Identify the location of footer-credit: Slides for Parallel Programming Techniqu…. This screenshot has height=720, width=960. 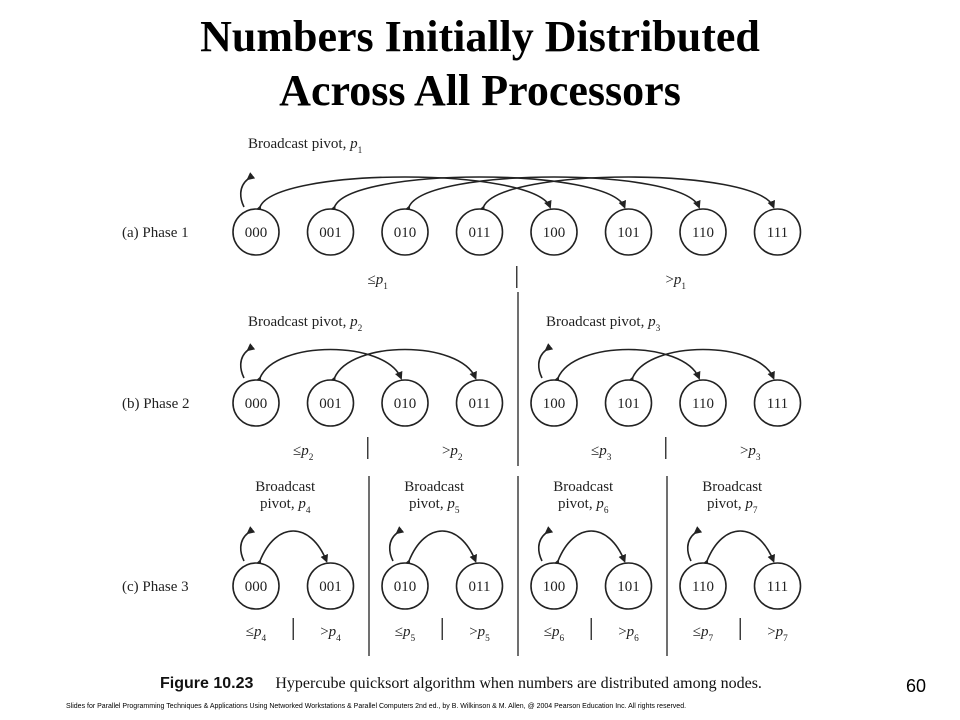
(376, 706).